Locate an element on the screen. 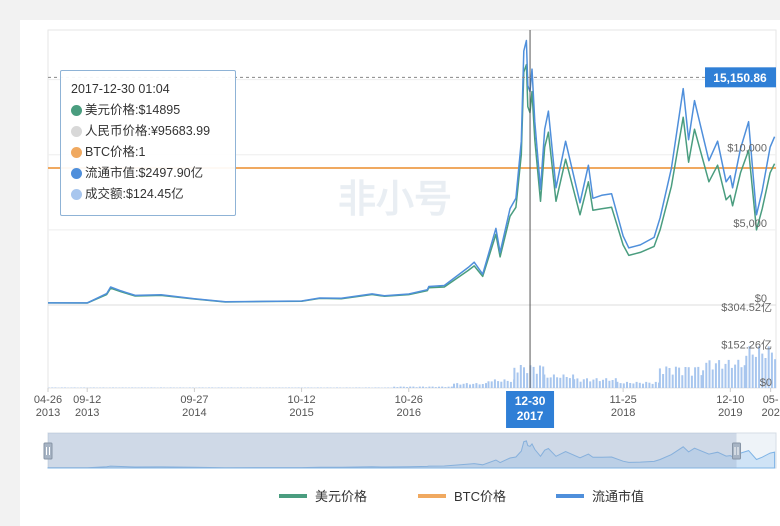 The height and width of the screenshot is (526, 780). volume-axis-label: $0 is located at coordinates (766, 383).